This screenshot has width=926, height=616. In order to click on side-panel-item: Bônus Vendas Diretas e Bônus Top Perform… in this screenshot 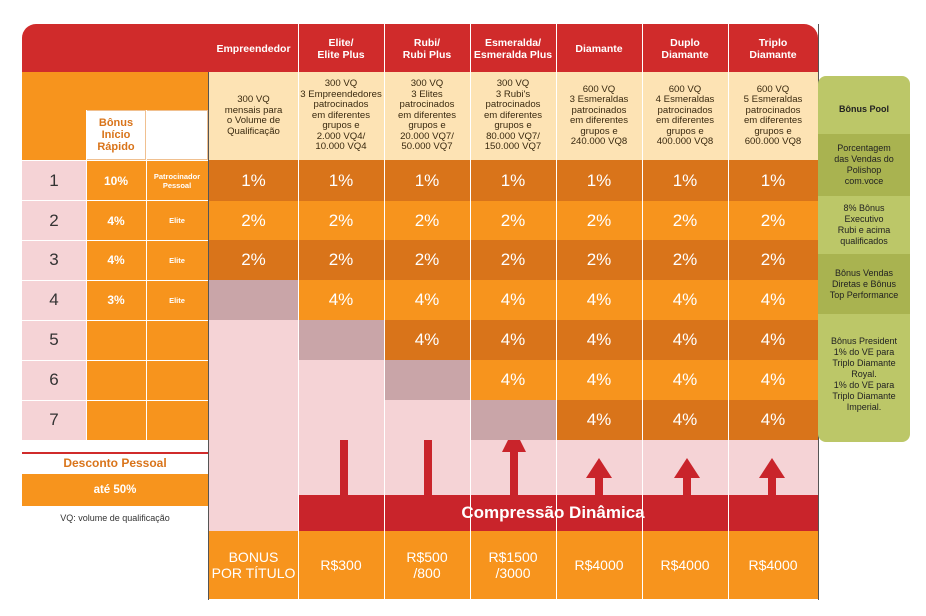, I will do `click(864, 284)`.